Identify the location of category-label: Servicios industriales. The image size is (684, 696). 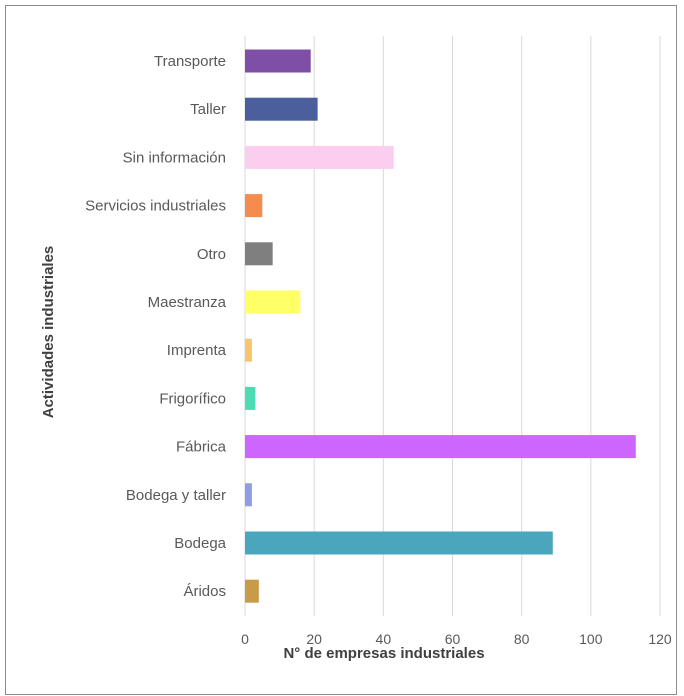
(155, 206).